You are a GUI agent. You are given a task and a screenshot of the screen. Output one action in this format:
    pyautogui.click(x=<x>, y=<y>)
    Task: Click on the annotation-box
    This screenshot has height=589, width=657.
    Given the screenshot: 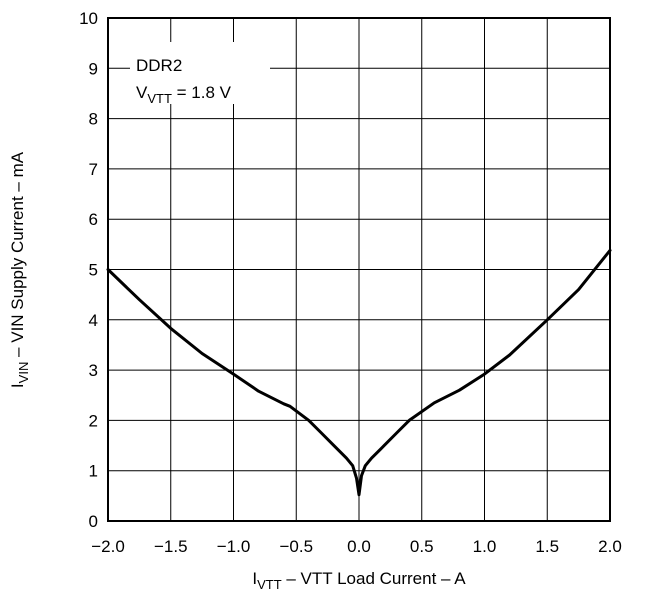 What is the action you would take?
    pyautogui.click(x=200, y=73)
    